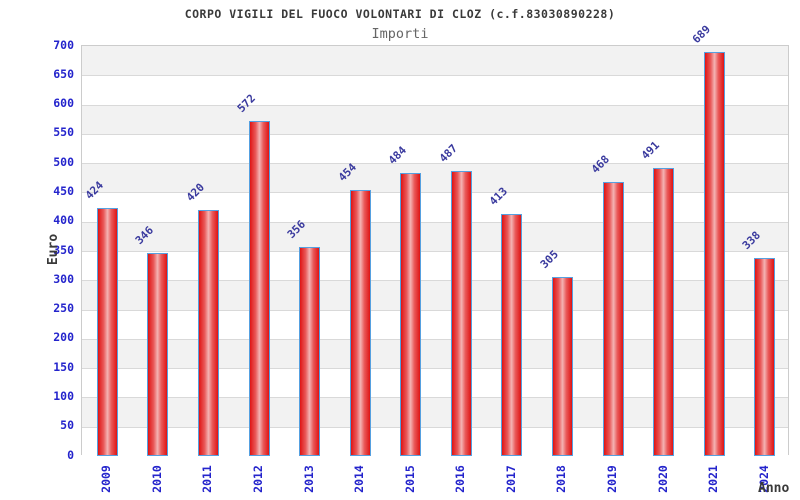  Describe the element at coordinates (63, 103) in the screenshot. I see `y-tick-label: 600` at that location.